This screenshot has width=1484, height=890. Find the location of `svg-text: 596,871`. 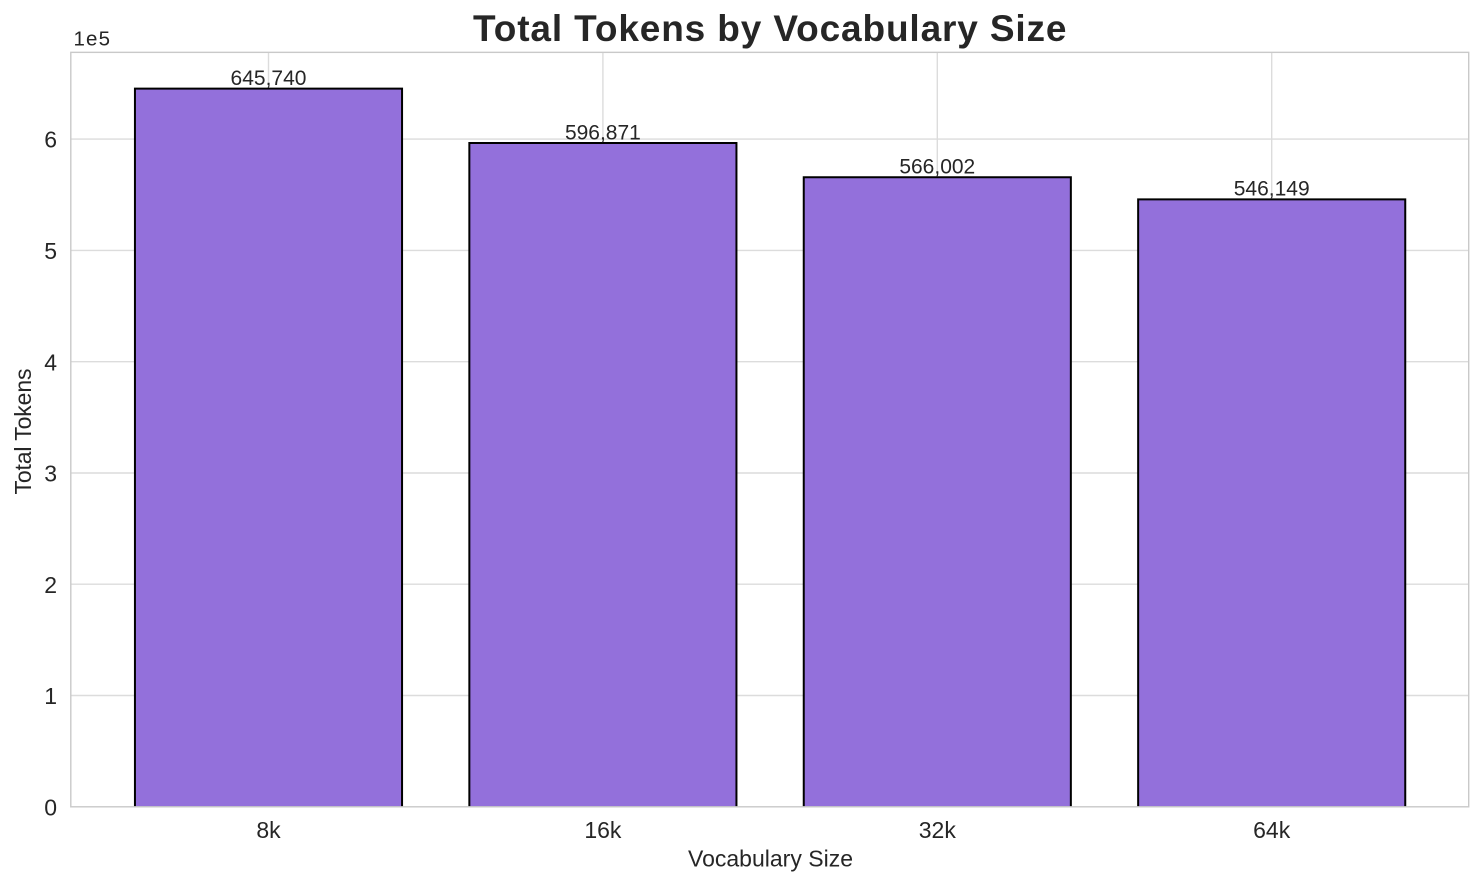

svg-text: 596,871 is located at coordinates (603, 132).